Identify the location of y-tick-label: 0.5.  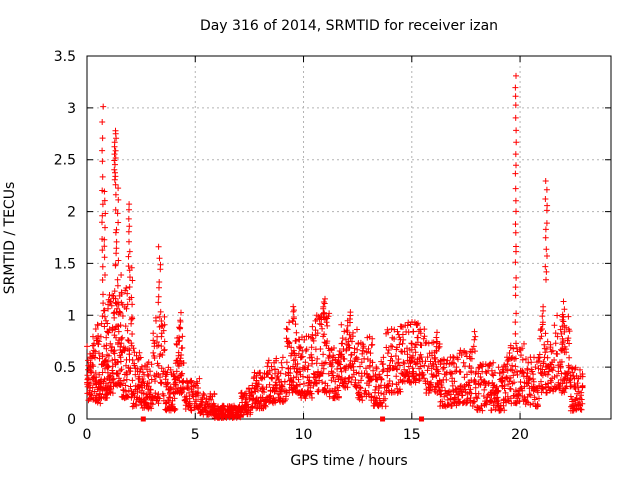
(65, 368).